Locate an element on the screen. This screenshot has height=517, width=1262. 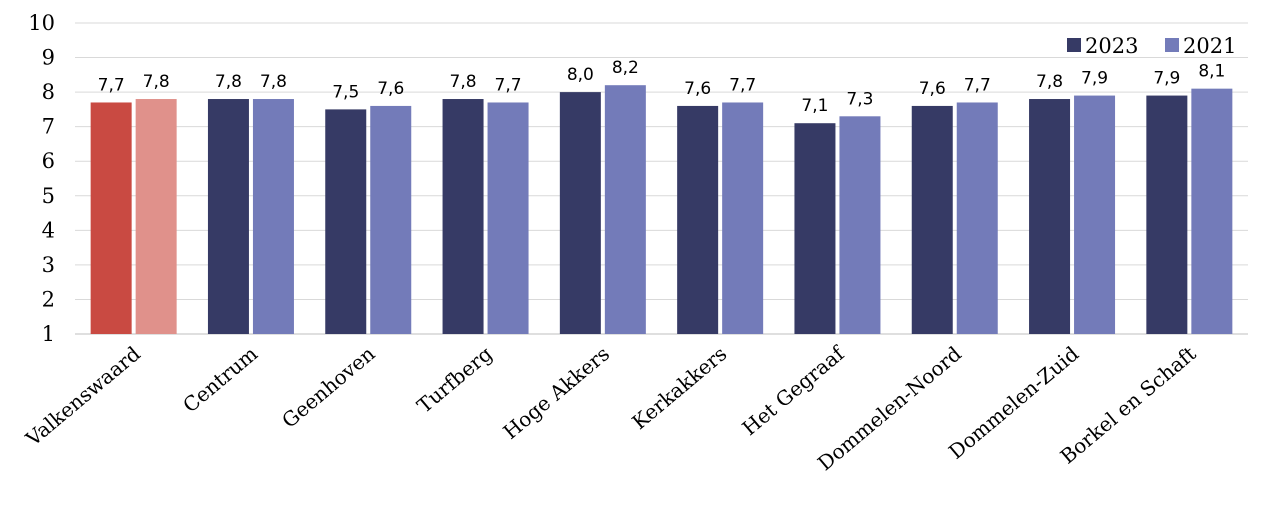
legend-swatch-2023 is located at coordinates (1074, 45).